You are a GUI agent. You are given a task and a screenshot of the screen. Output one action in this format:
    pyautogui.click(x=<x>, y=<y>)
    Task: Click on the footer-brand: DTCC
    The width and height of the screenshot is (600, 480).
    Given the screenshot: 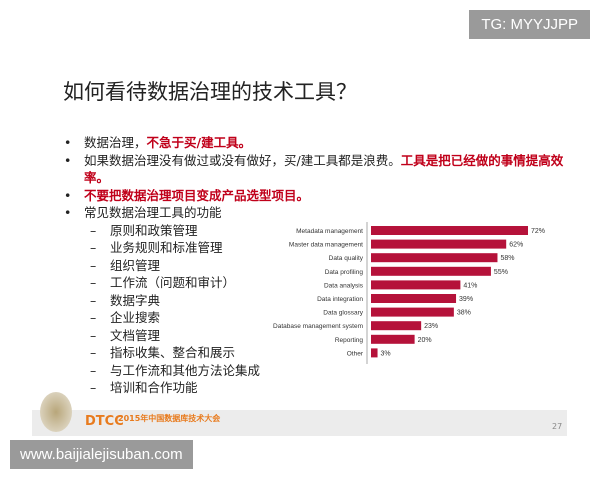 What is the action you would take?
    pyautogui.click(x=104, y=421)
    